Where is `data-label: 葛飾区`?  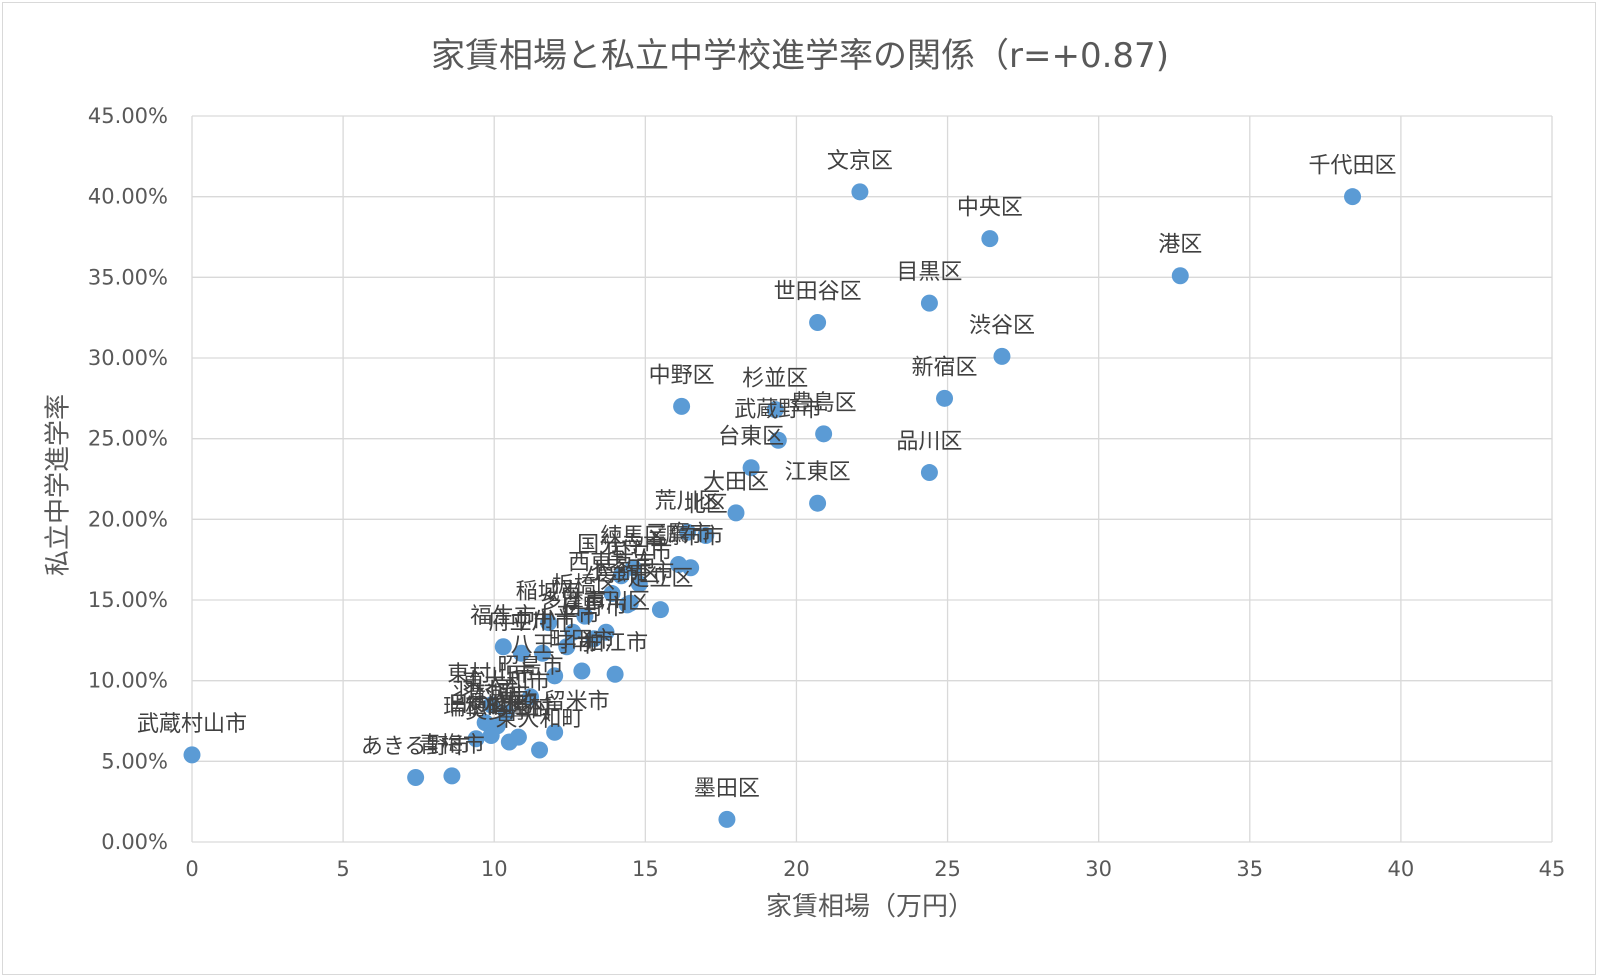 data-label: 葛飾区 is located at coordinates (627, 574).